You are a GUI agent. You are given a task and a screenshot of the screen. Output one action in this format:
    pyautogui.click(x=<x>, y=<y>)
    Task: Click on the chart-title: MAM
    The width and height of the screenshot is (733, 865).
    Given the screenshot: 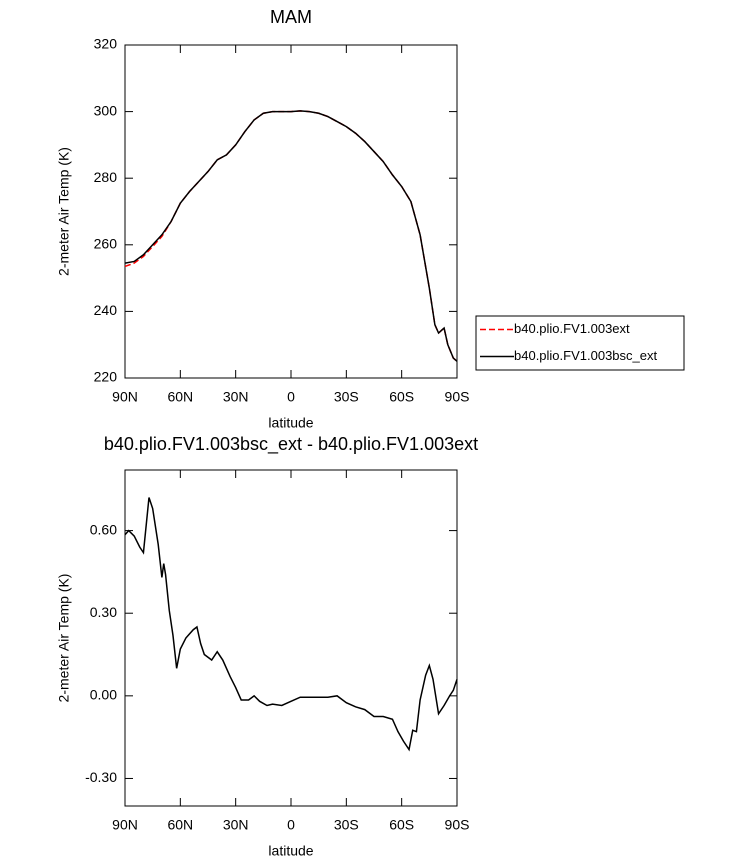 What is the action you would take?
    pyautogui.click(x=291, y=17)
    